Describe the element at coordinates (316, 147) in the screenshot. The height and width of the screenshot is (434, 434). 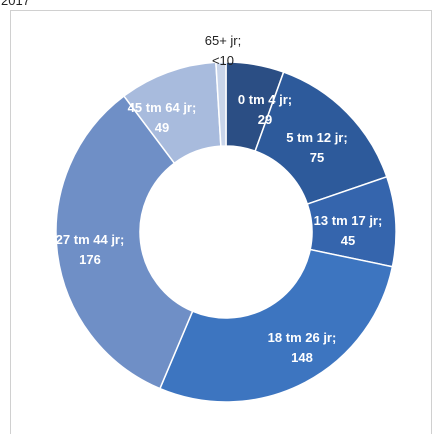
I see `slice-data-label: 5 tm 12 jr; 75` at that location.